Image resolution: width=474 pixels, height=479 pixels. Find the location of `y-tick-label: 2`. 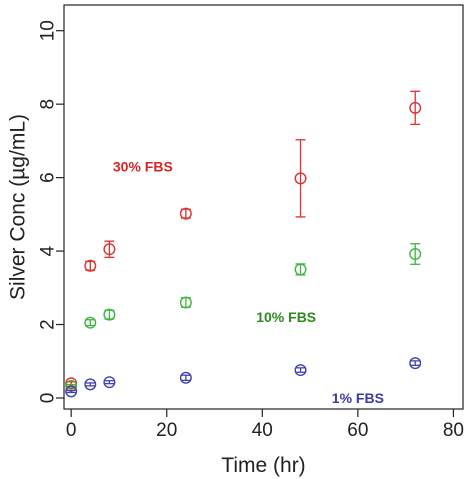

y-tick-label: 2 is located at coordinates (48, 324).